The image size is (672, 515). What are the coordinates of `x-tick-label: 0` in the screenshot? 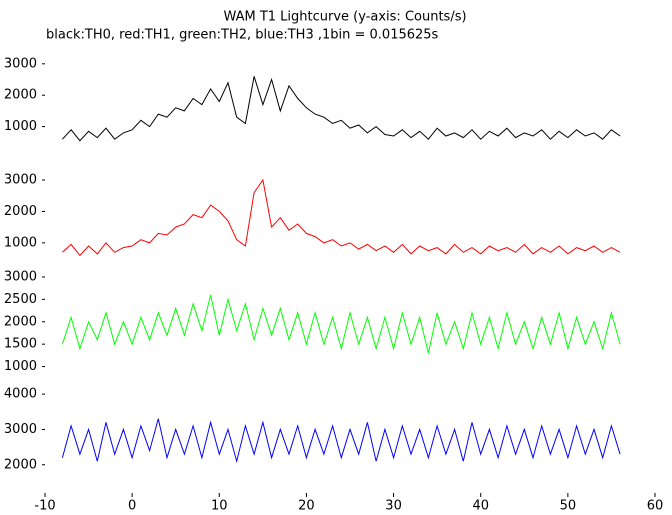 It's located at (132, 506).